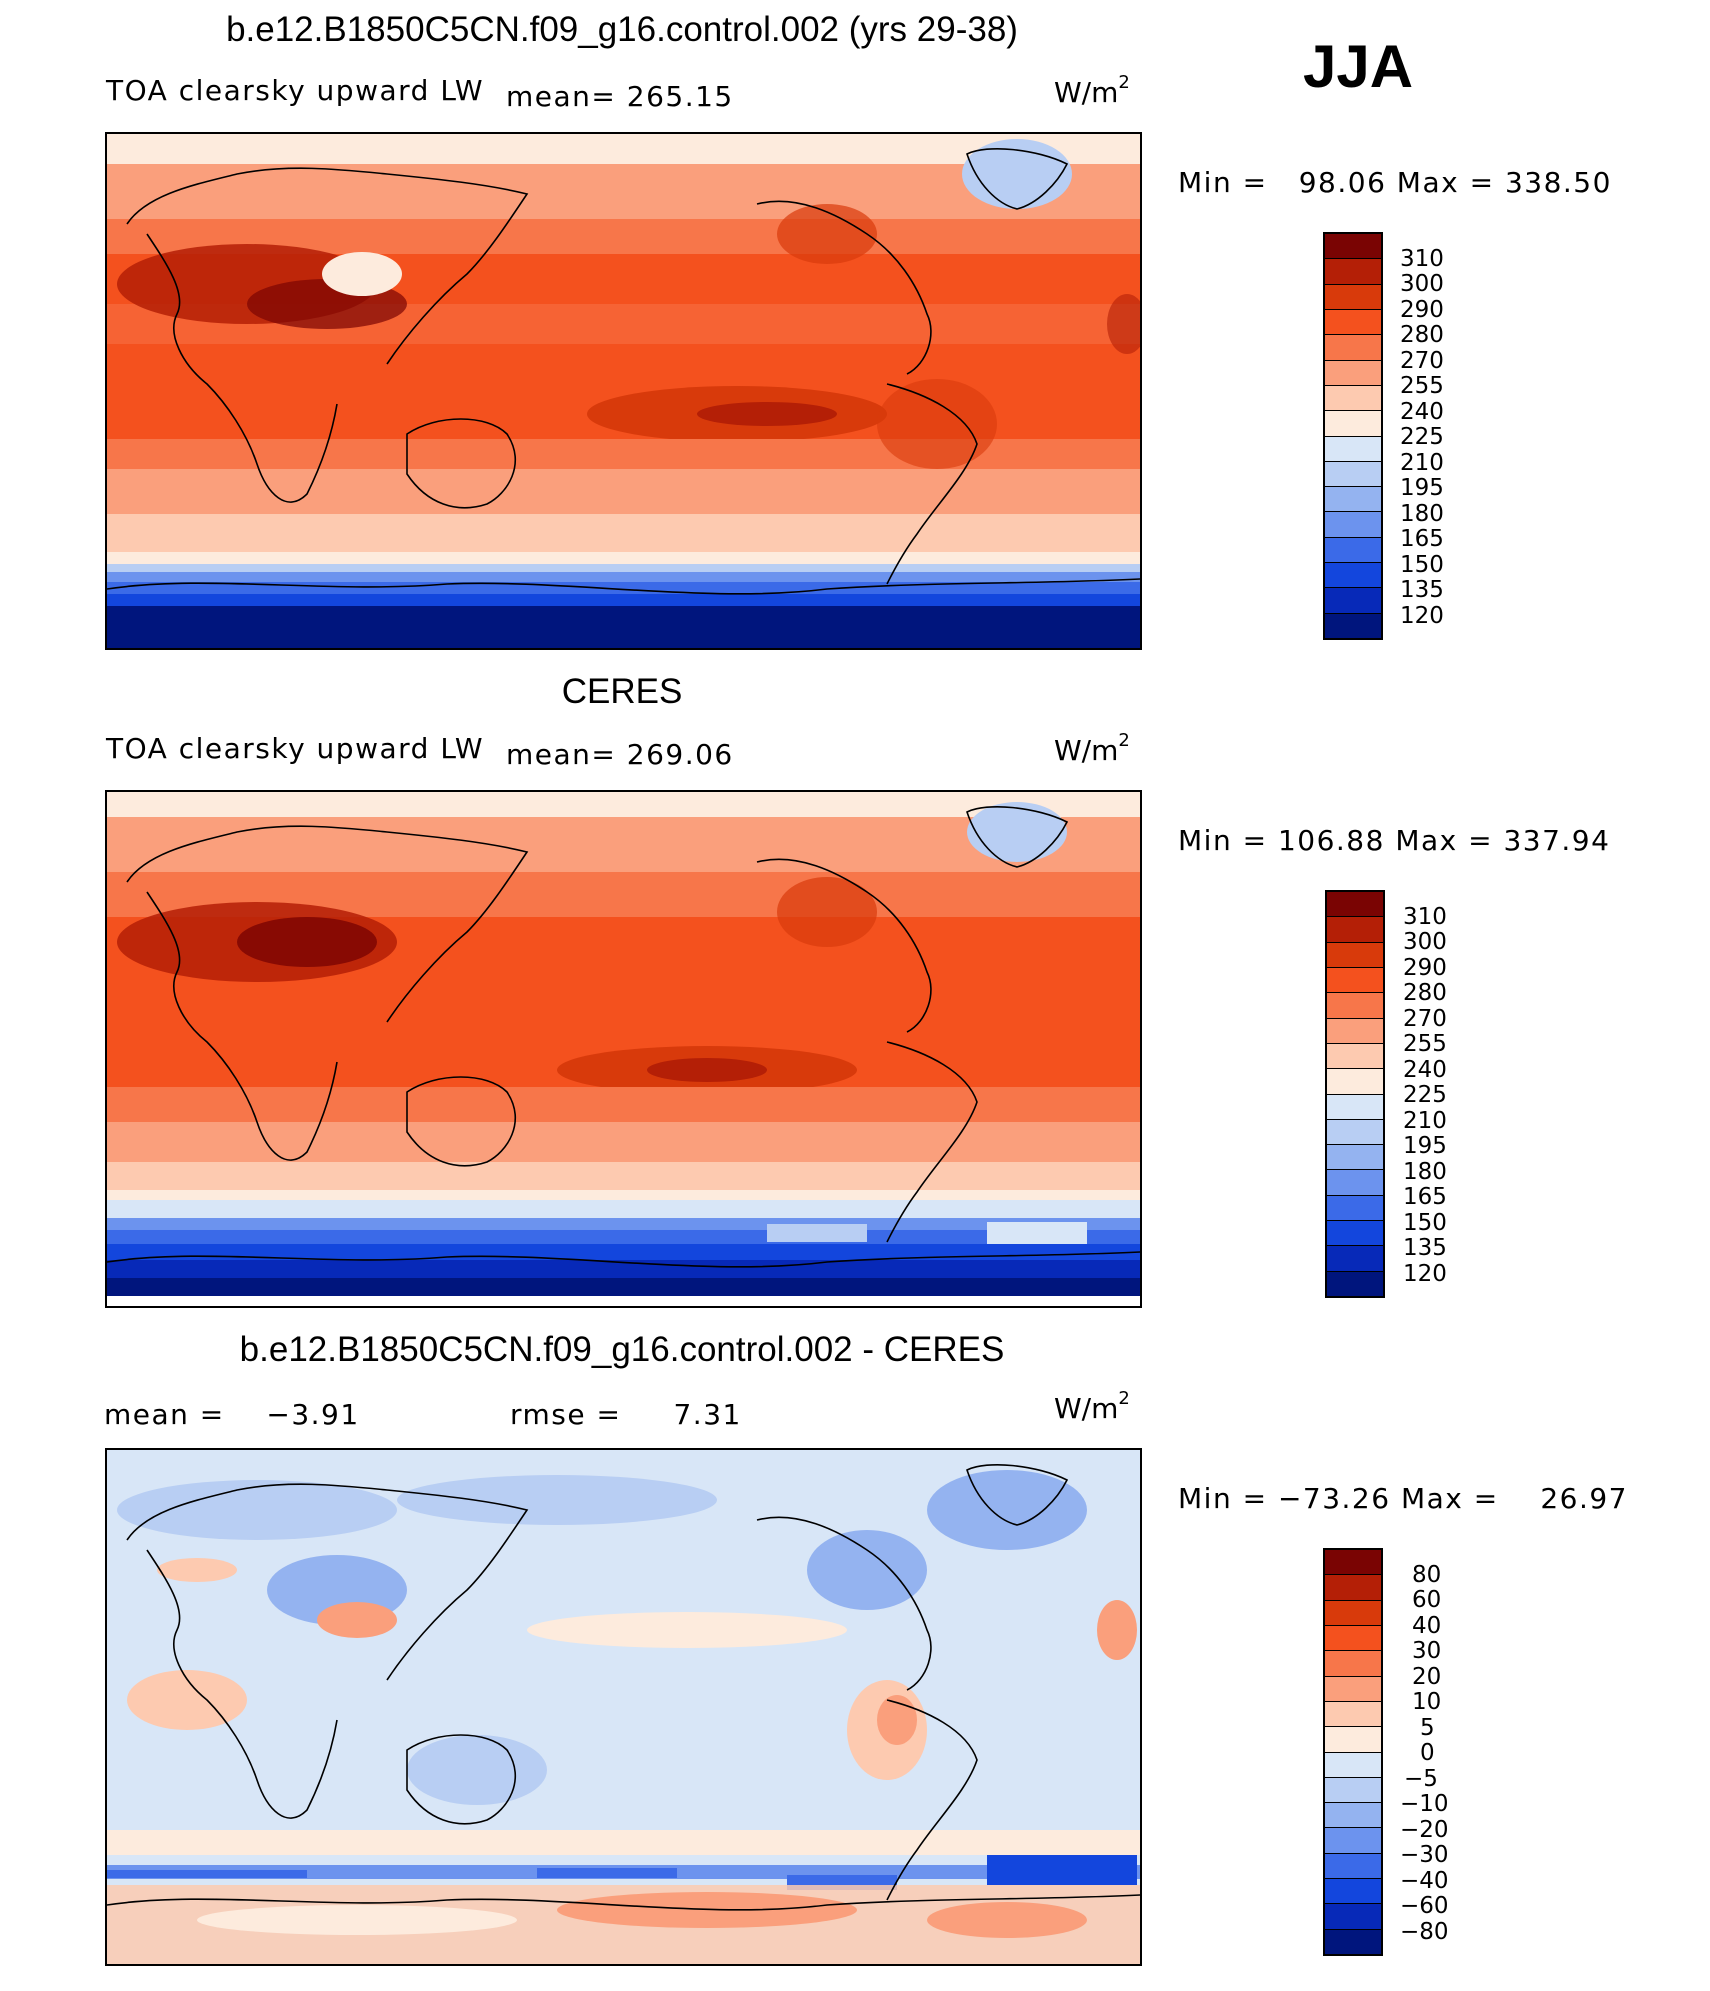 The height and width of the screenshot is (1991, 1710). I want to click on panel-2-colorbar, so click(1355, 1094).